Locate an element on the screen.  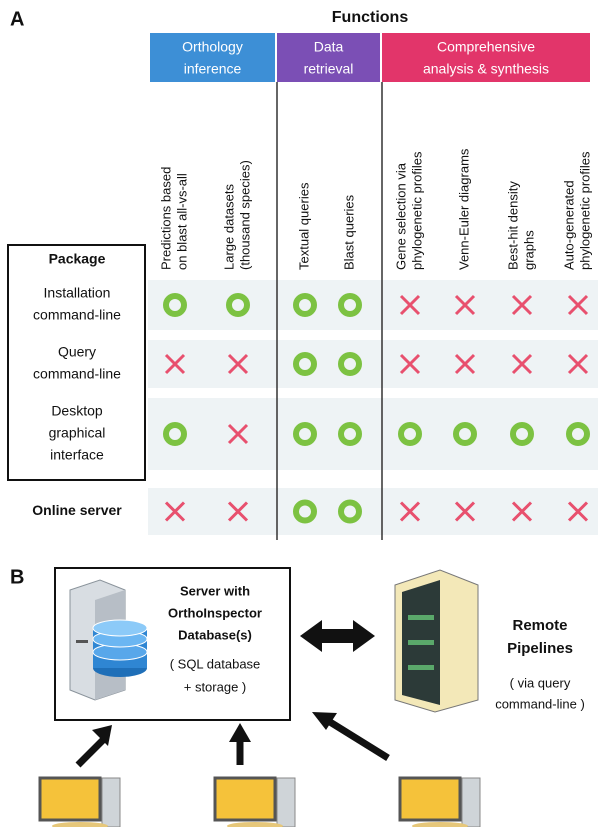
column-label: Auto-generated is located at coordinates (568, 225).